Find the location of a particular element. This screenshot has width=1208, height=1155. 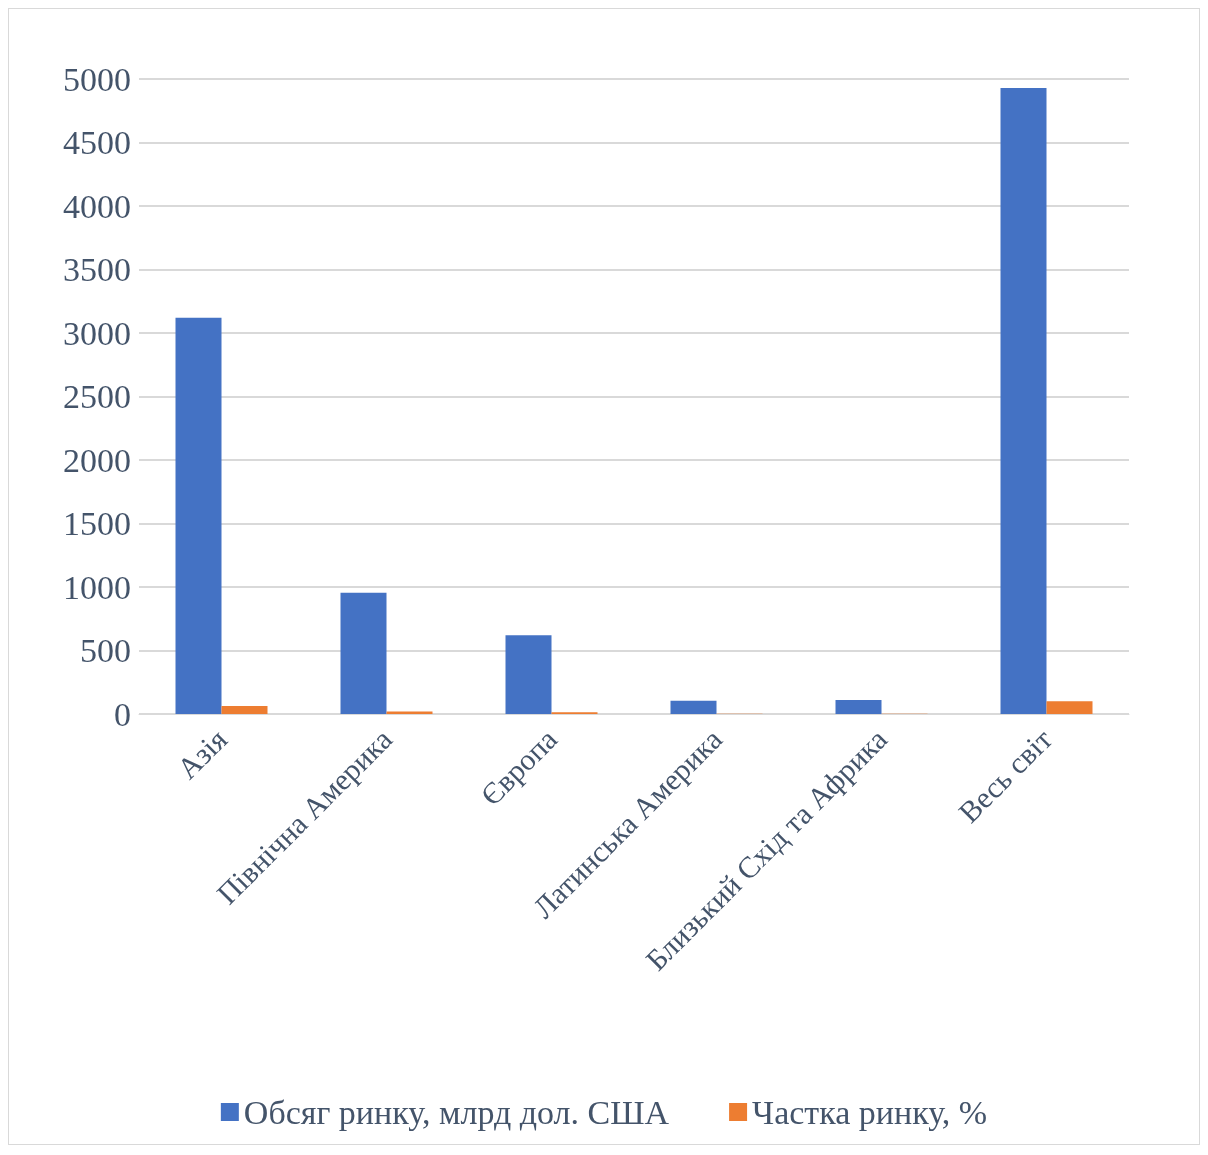

y-tick-label: 4000 is located at coordinates (97, 206).